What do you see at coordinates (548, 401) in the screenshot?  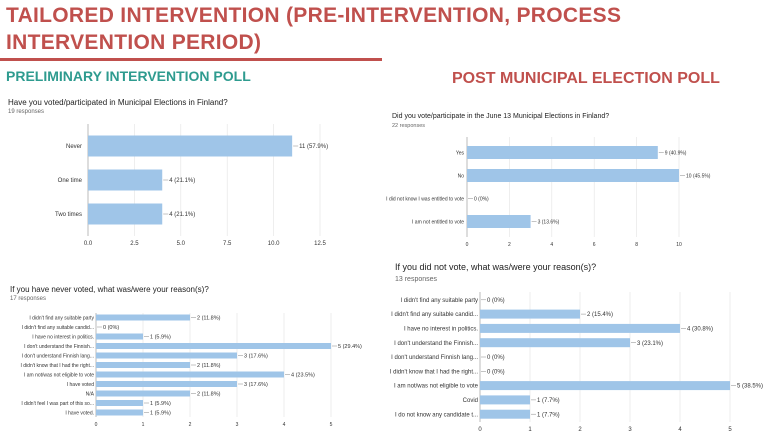 I see `value-label: 1 (7.7%)` at bounding box center [548, 401].